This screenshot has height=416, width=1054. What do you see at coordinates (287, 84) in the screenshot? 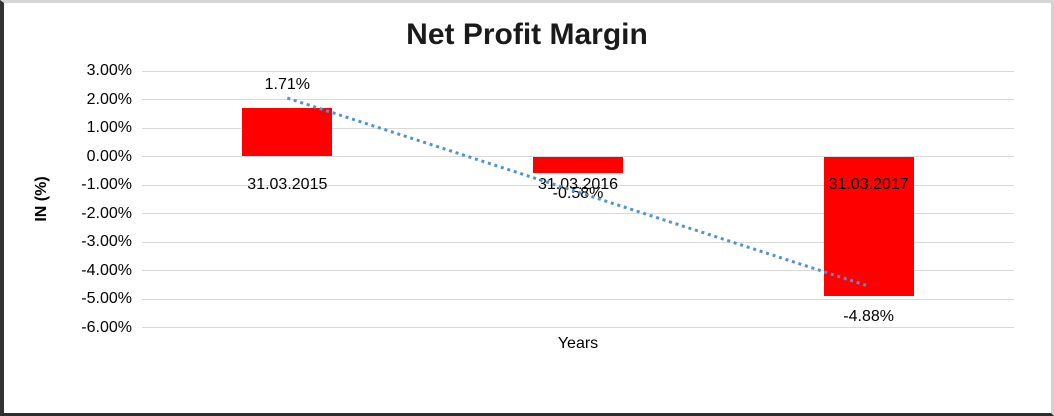
I see `bar-value-label: 1.71%` at bounding box center [287, 84].